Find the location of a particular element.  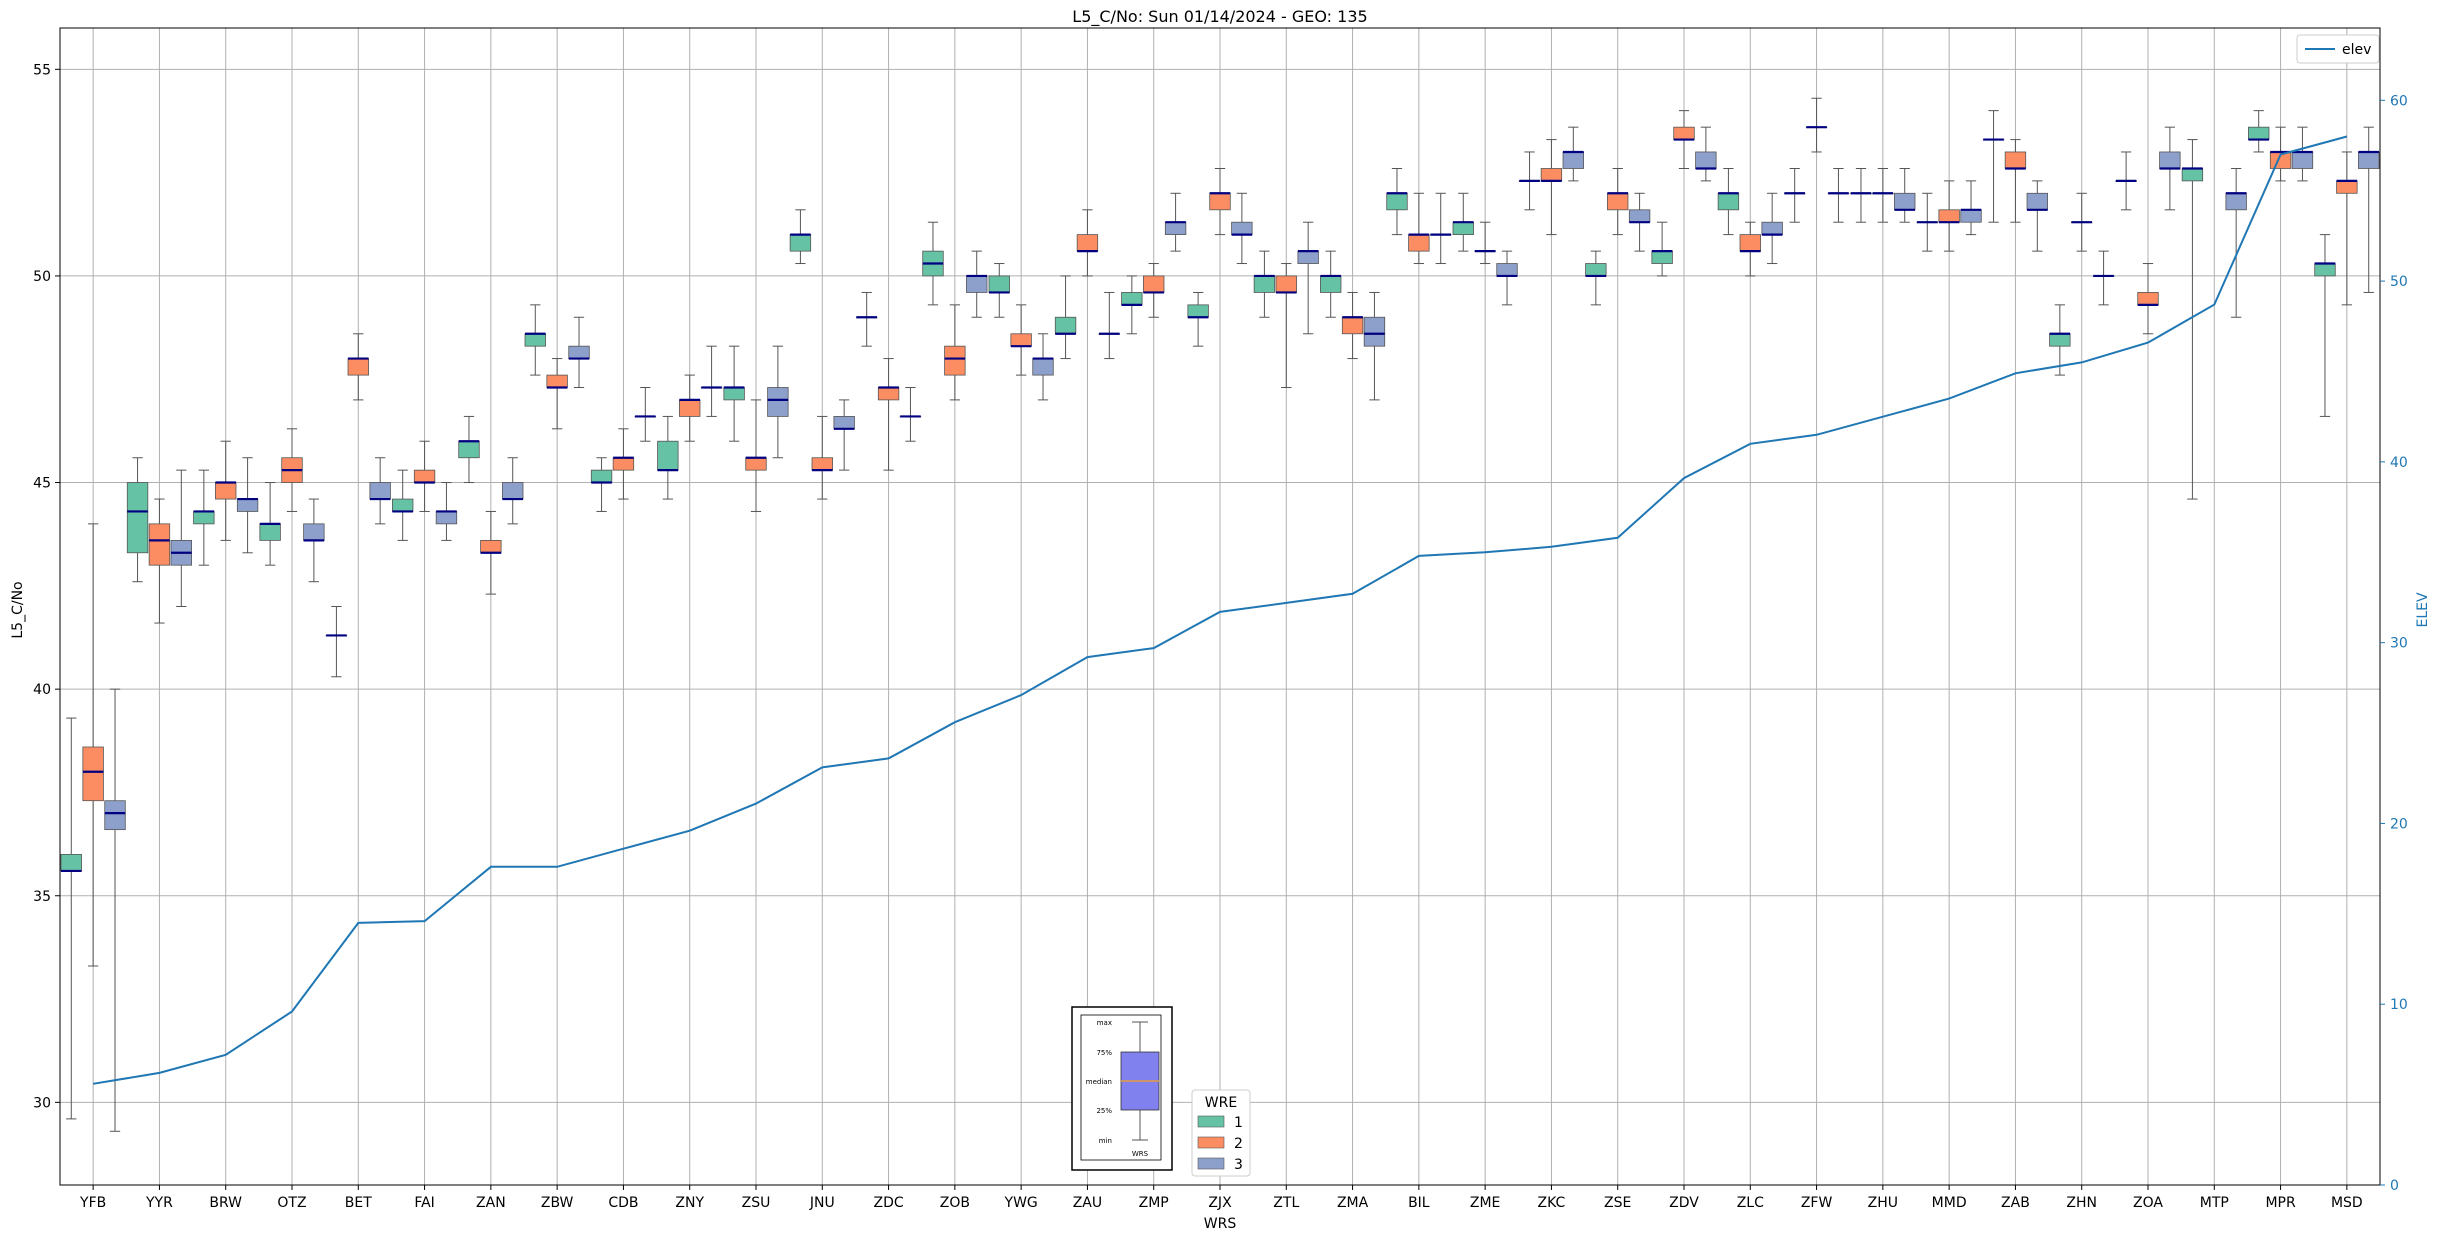

wre-legend-label-2: 2 is located at coordinates (1238, 1144).